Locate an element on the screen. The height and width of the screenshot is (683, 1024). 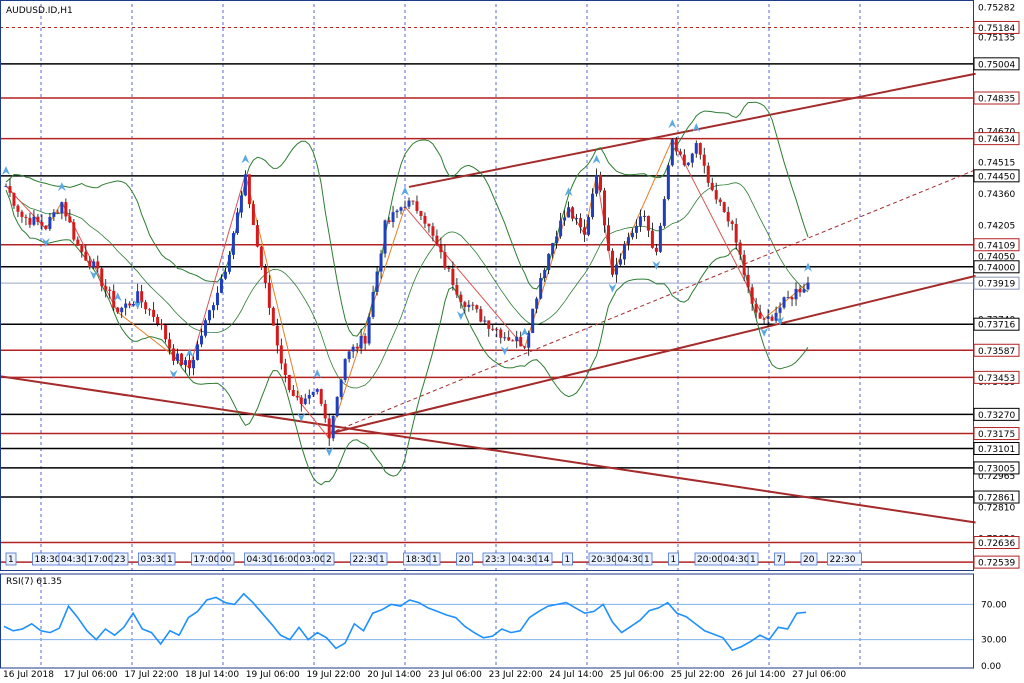
rsi-panel: 70.00 30.00 0.00 is located at coordinates (503, 632).